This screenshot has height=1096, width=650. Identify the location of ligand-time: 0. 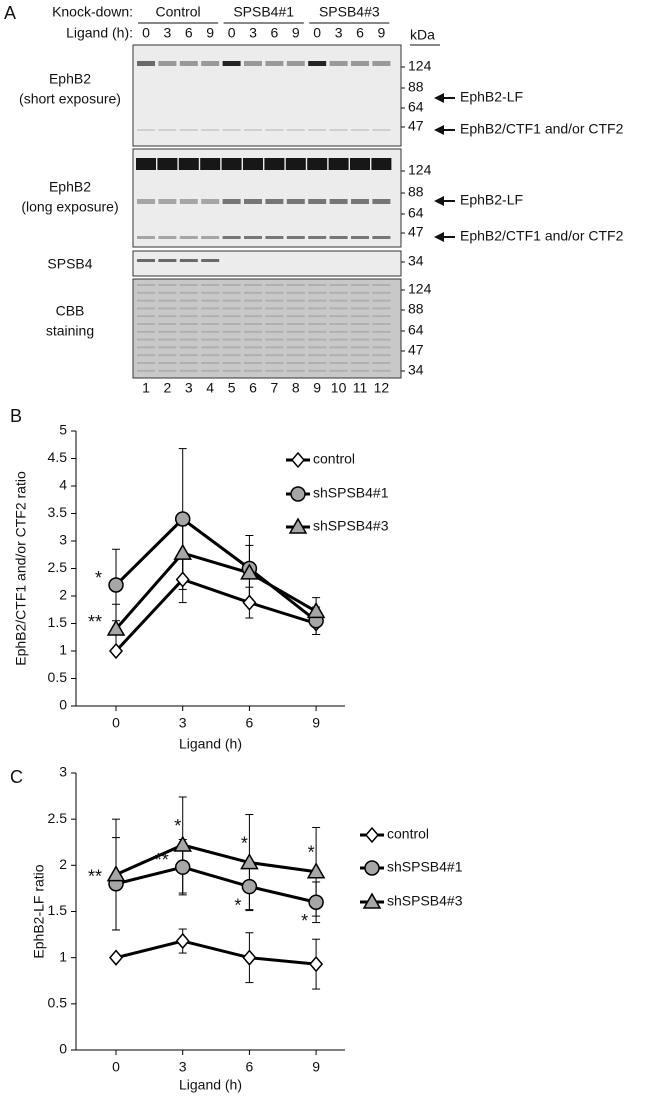
(146, 33).